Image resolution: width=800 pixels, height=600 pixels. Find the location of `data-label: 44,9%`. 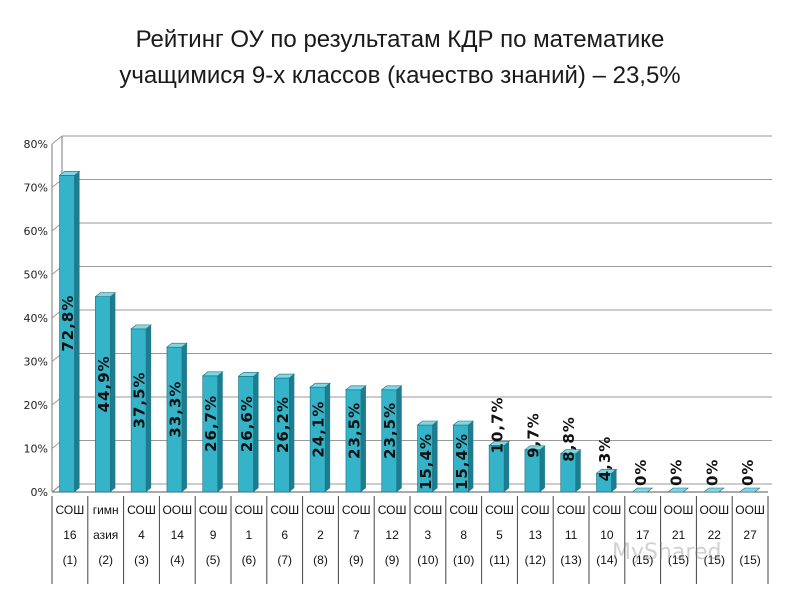

data-label: 44,9% is located at coordinates (104, 383).